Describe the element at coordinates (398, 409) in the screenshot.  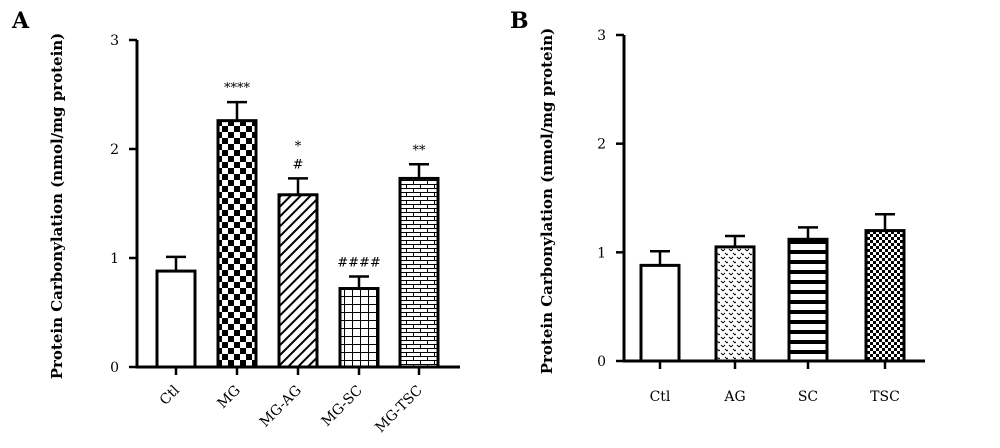
I see `x-tick-label: MG-TSC` at that location.